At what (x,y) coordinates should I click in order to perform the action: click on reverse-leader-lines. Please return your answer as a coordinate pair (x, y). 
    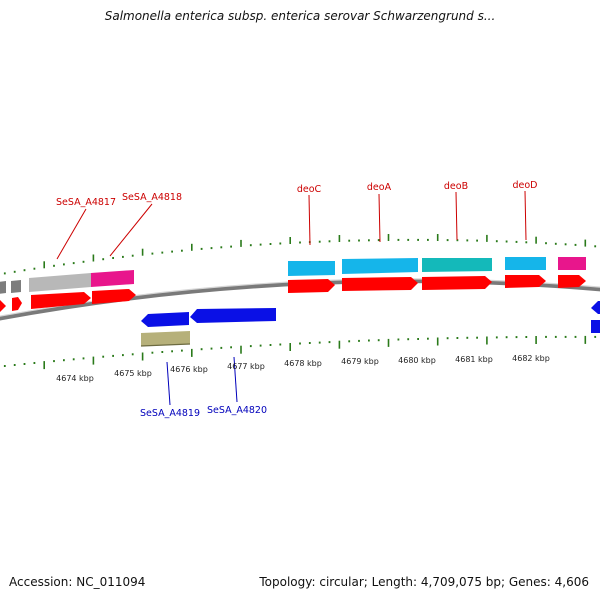
    Looking at the image, I should click on (202, 381).